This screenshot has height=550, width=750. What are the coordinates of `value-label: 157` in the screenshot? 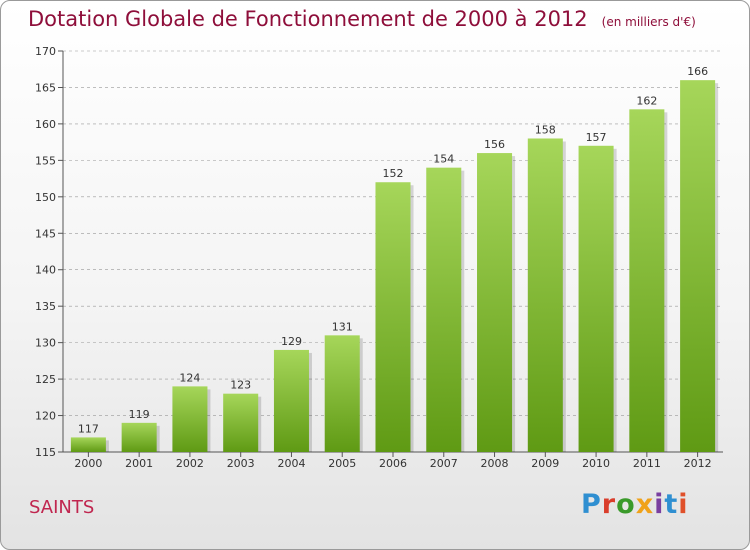 It's located at (596, 137).